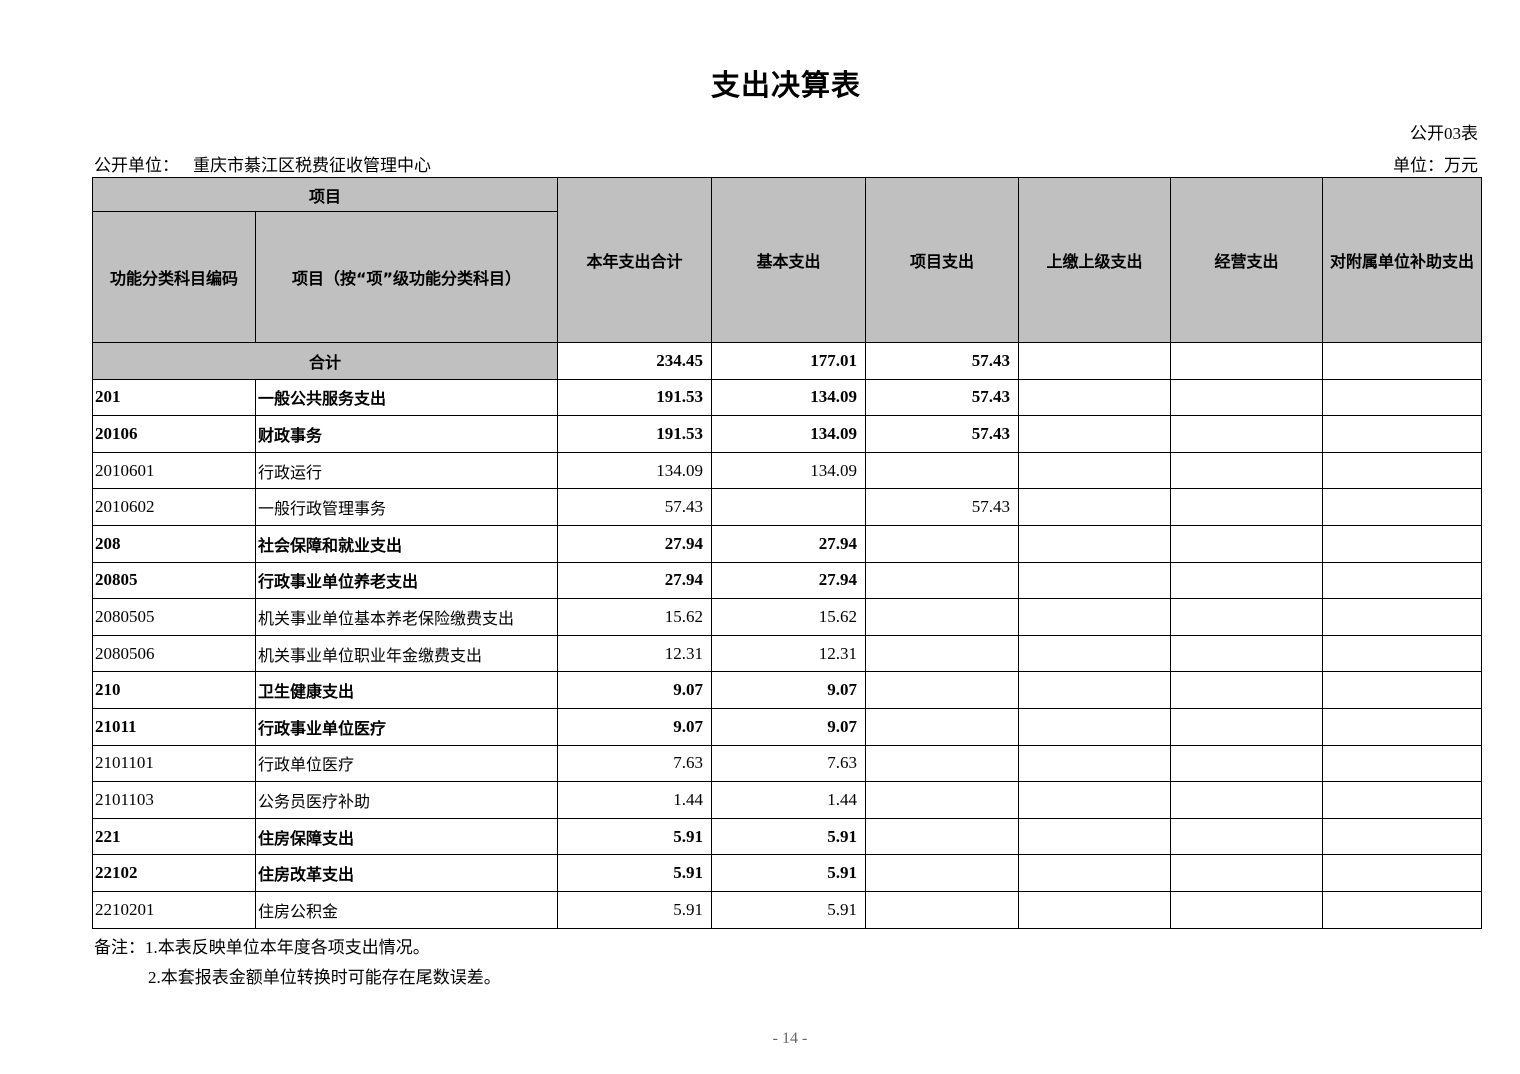 The height and width of the screenshot is (1074, 1520). Describe the element at coordinates (174, 543) in the screenshot. I see `code-cell: 208` at that location.